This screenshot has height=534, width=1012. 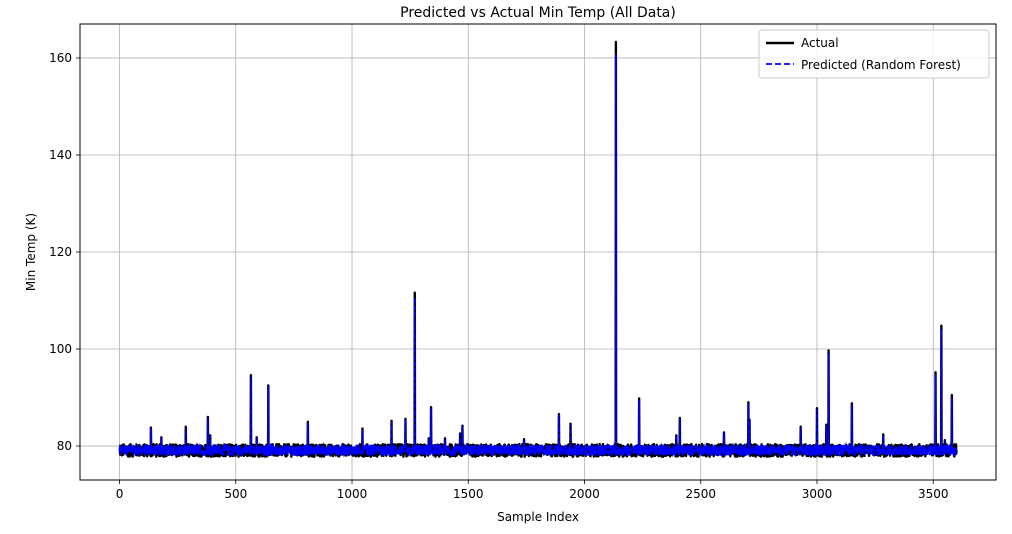 I want to click on y-tick-label: 100, so click(x=60, y=349).